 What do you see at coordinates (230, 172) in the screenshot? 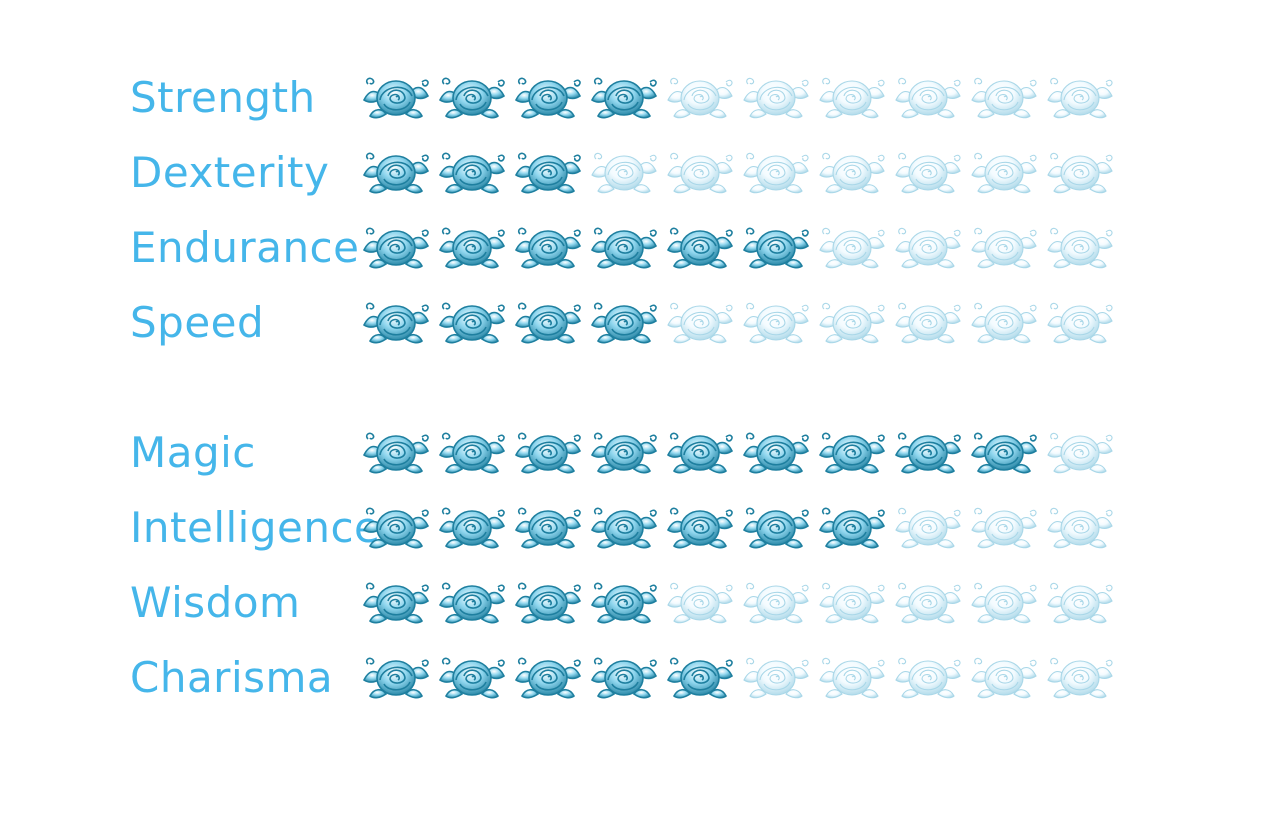
I see `stat-label: Dexterity` at bounding box center [230, 172].